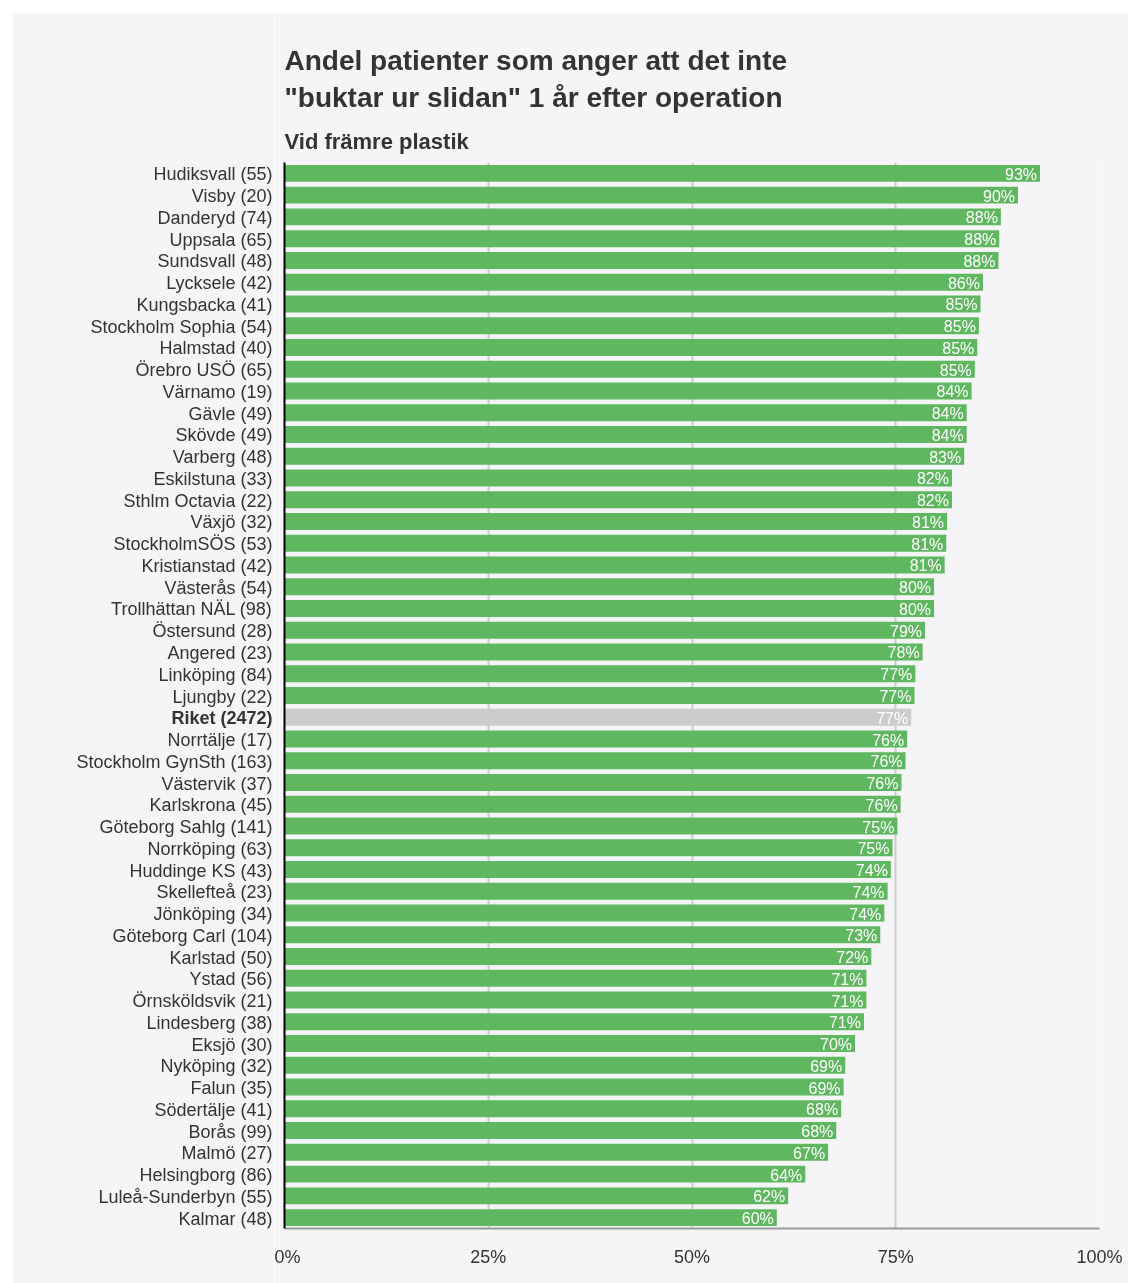 This screenshot has height=1283, width=1128. What do you see at coordinates (213, 174) in the screenshot?
I see `y-tick-label: Hudiksvall (55)` at bounding box center [213, 174].